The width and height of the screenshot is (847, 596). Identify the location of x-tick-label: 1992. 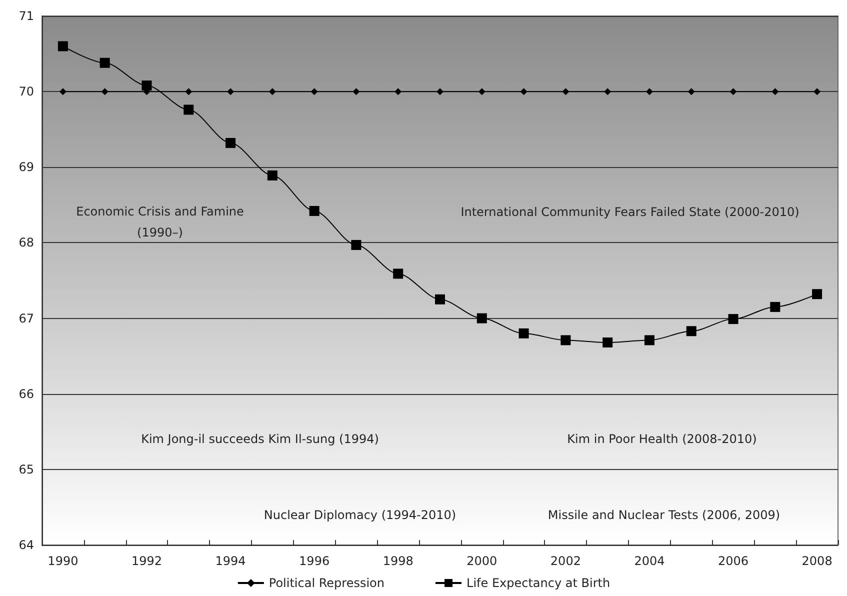
(146, 561).